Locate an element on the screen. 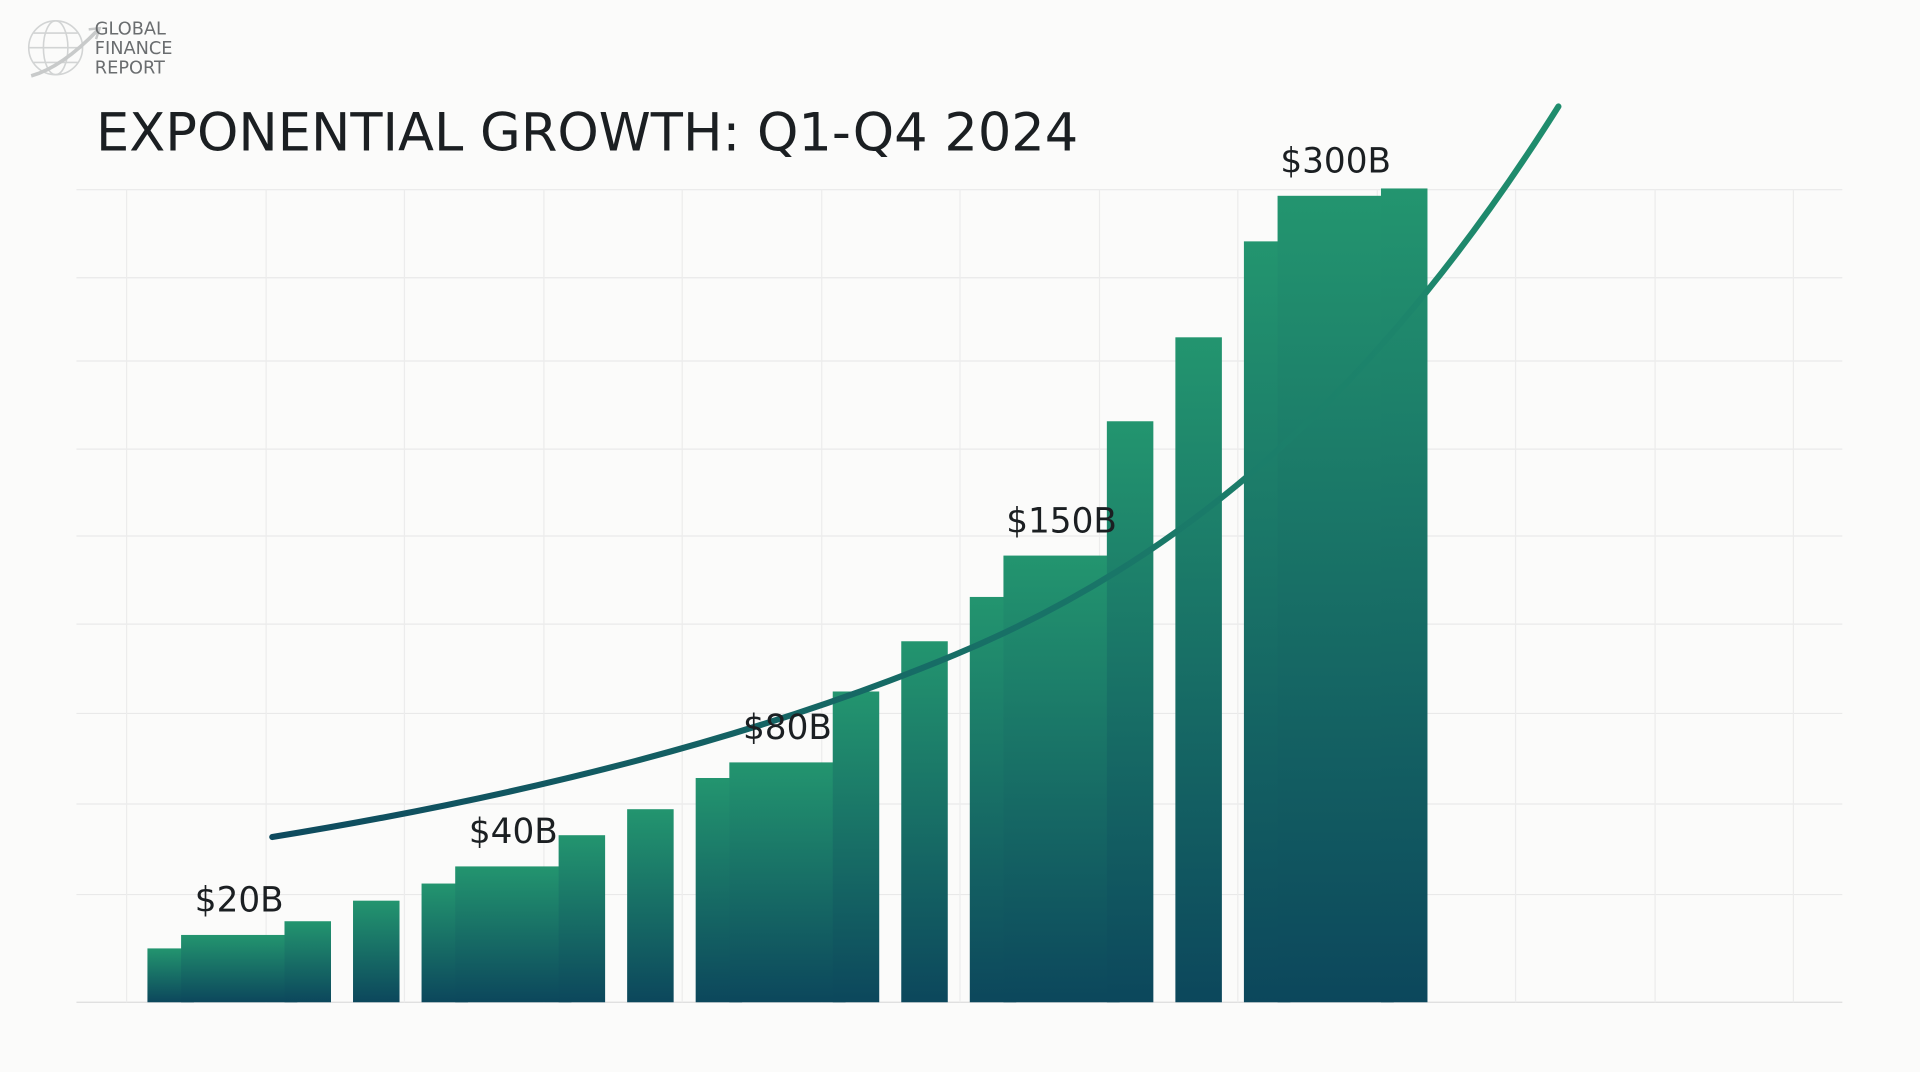 This screenshot has width=1920, height=1072. data-label: $150B is located at coordinates (1061, 521).